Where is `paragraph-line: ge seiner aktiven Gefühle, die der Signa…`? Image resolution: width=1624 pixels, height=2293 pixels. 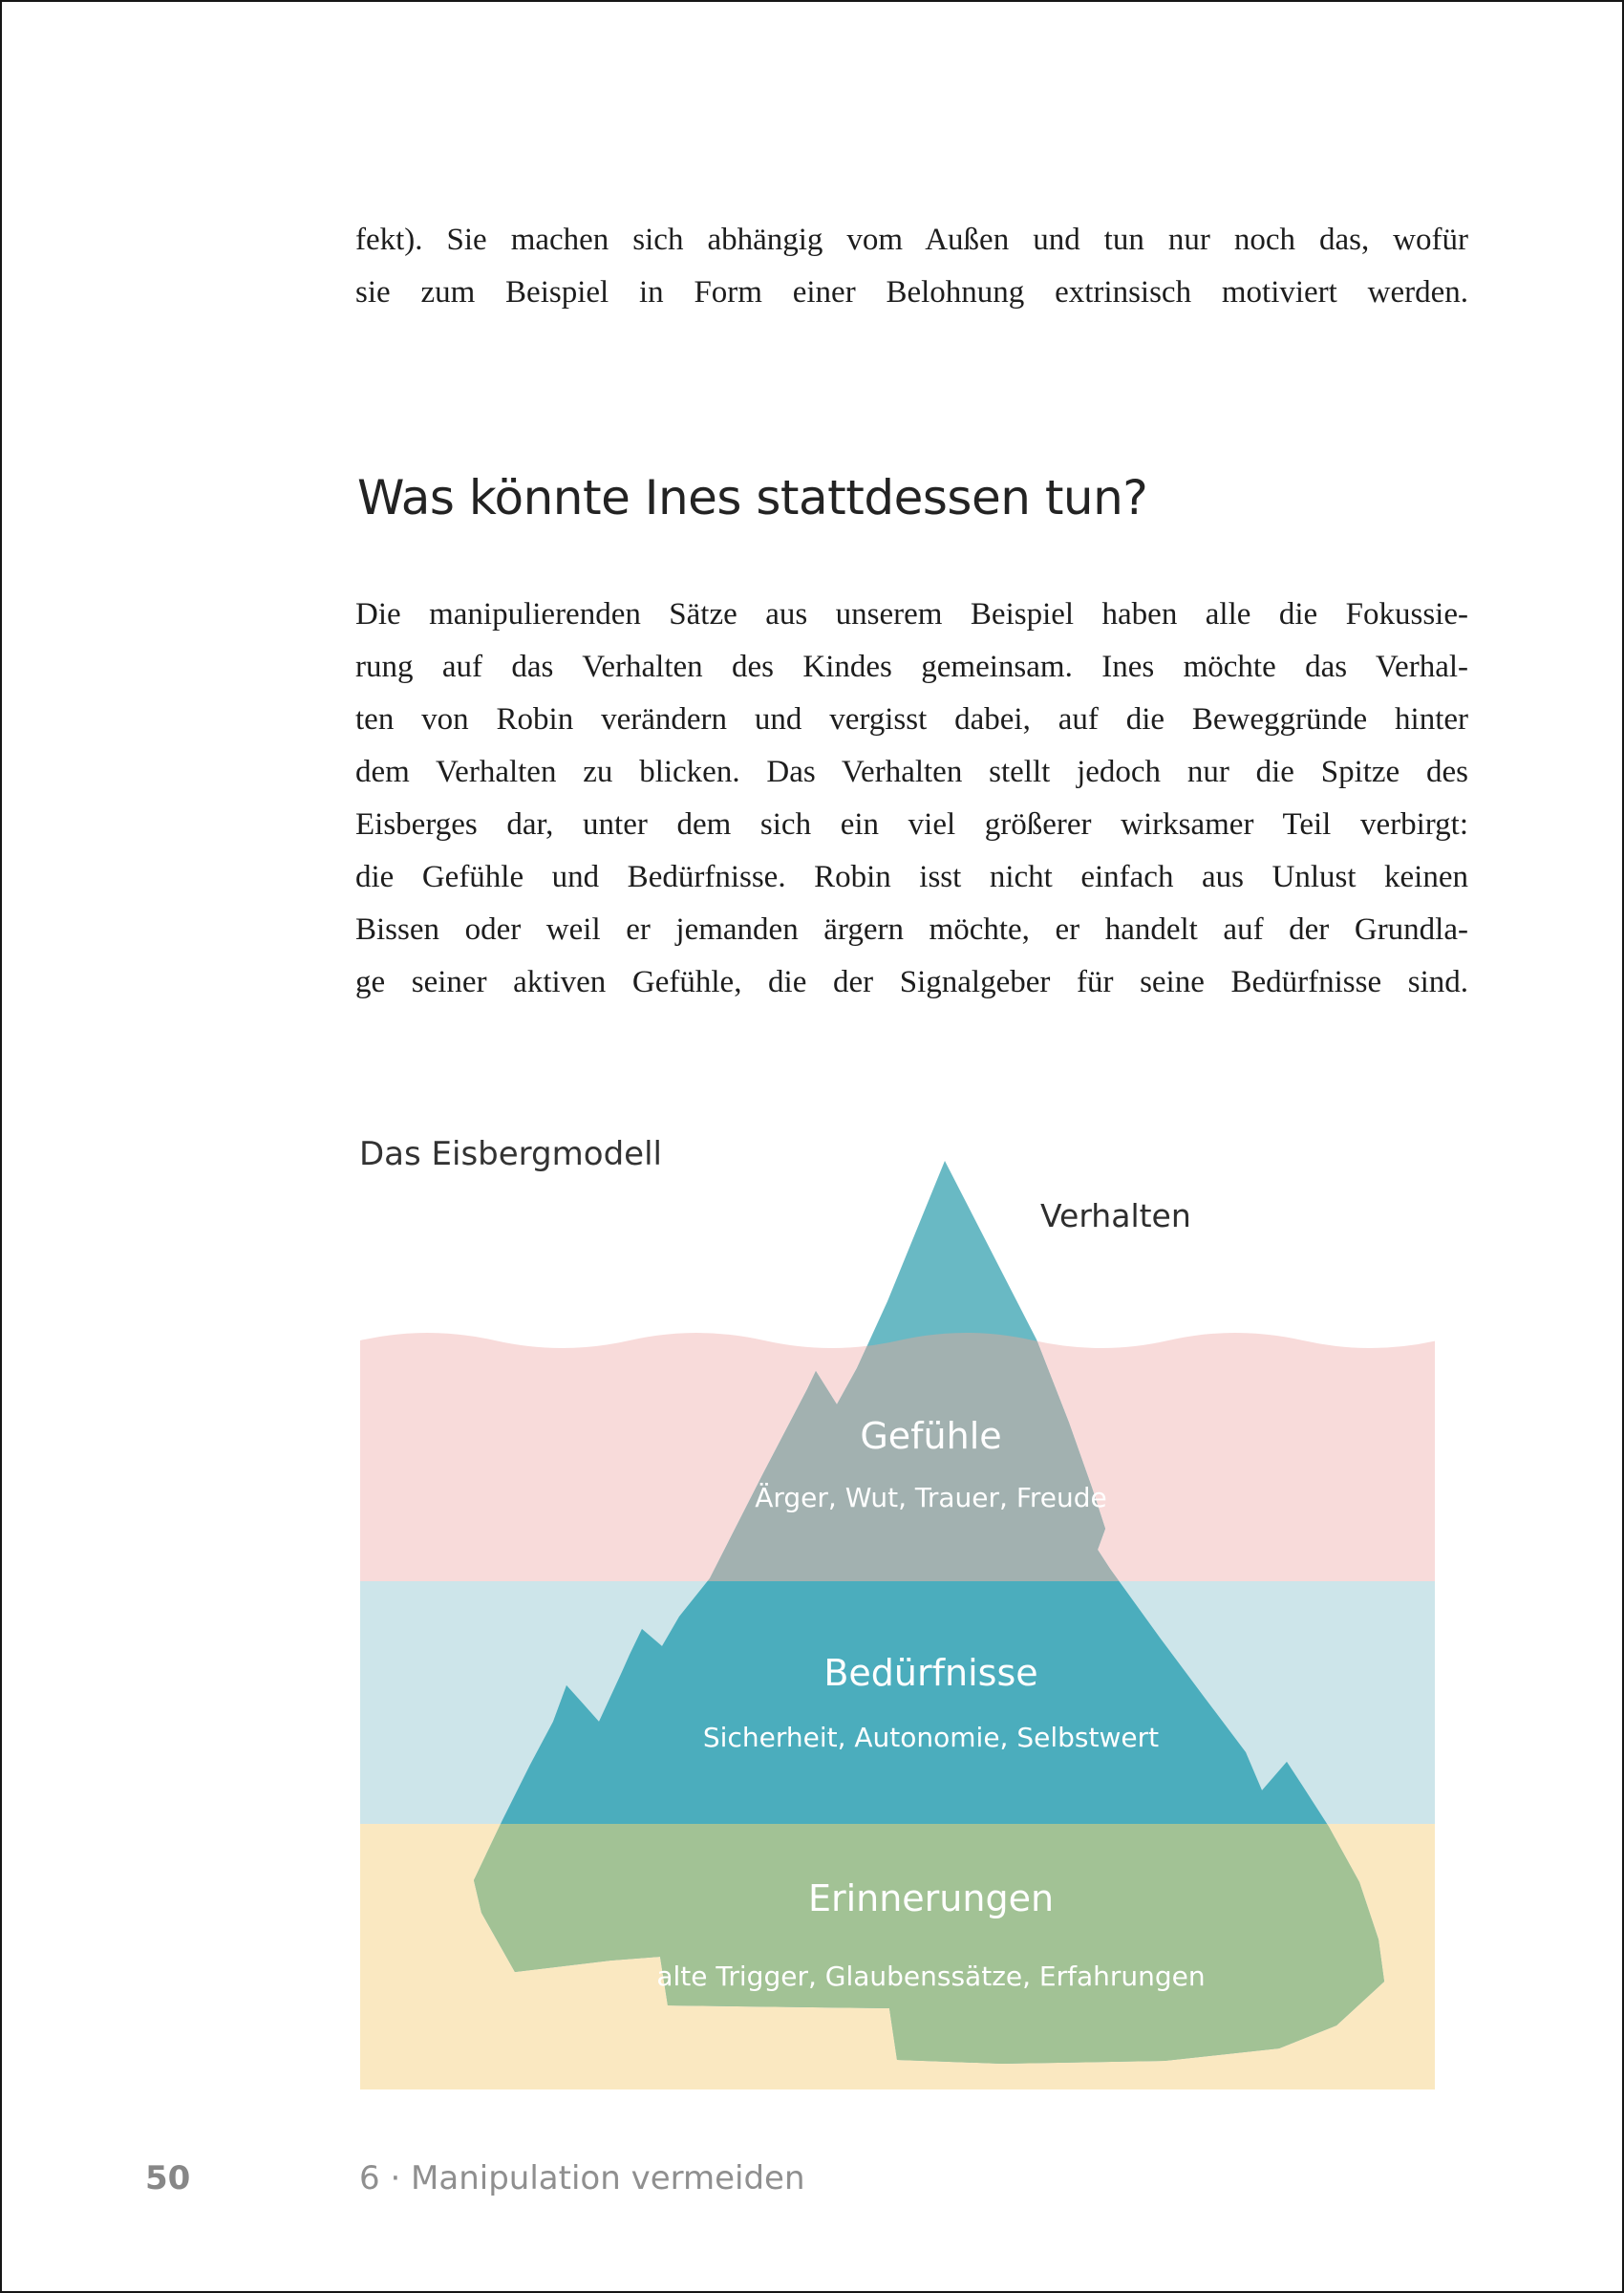
paragraph-line: ge seiner aktiven Gefühle, die der Signa… is located at coordinates (912, 982).